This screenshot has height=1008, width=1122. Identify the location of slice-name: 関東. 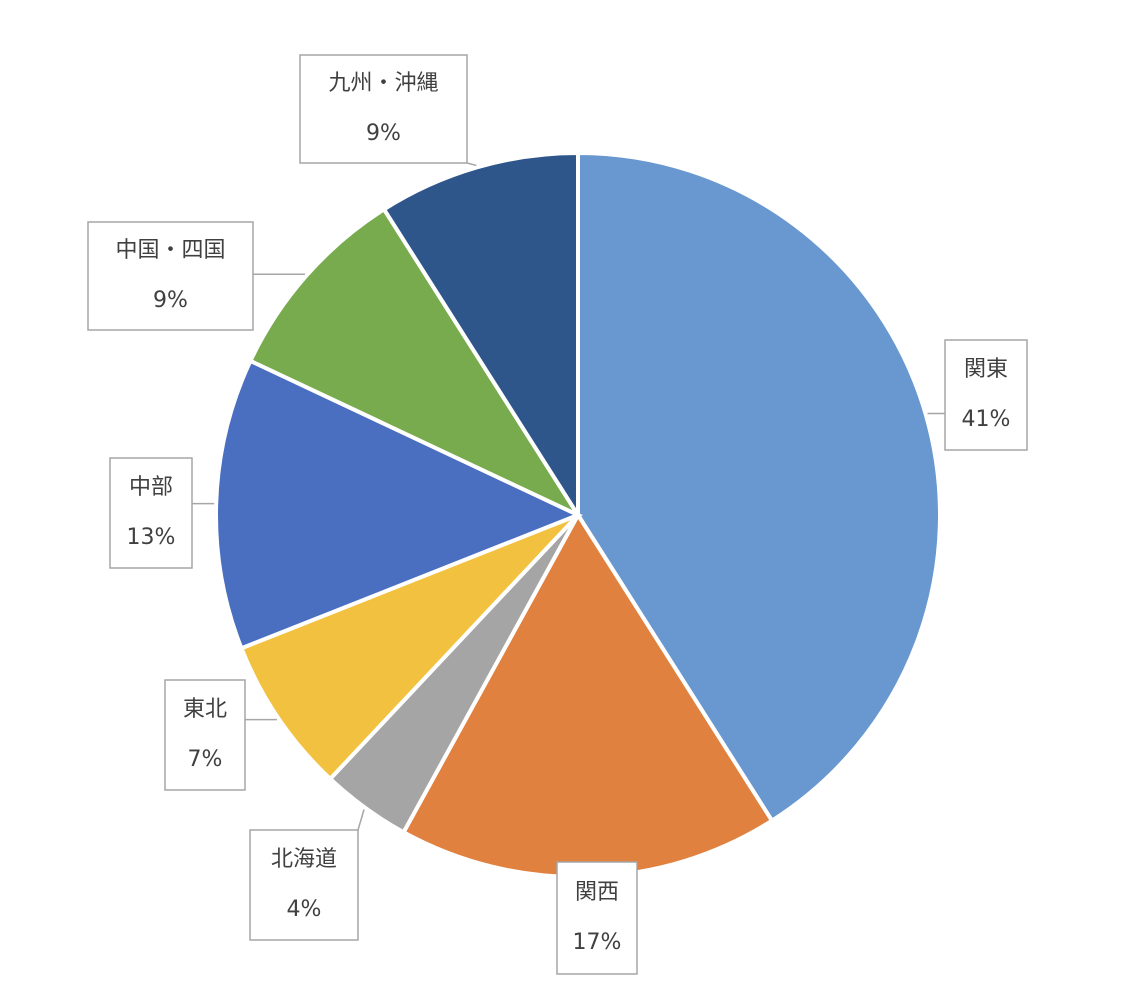
(986, 369).